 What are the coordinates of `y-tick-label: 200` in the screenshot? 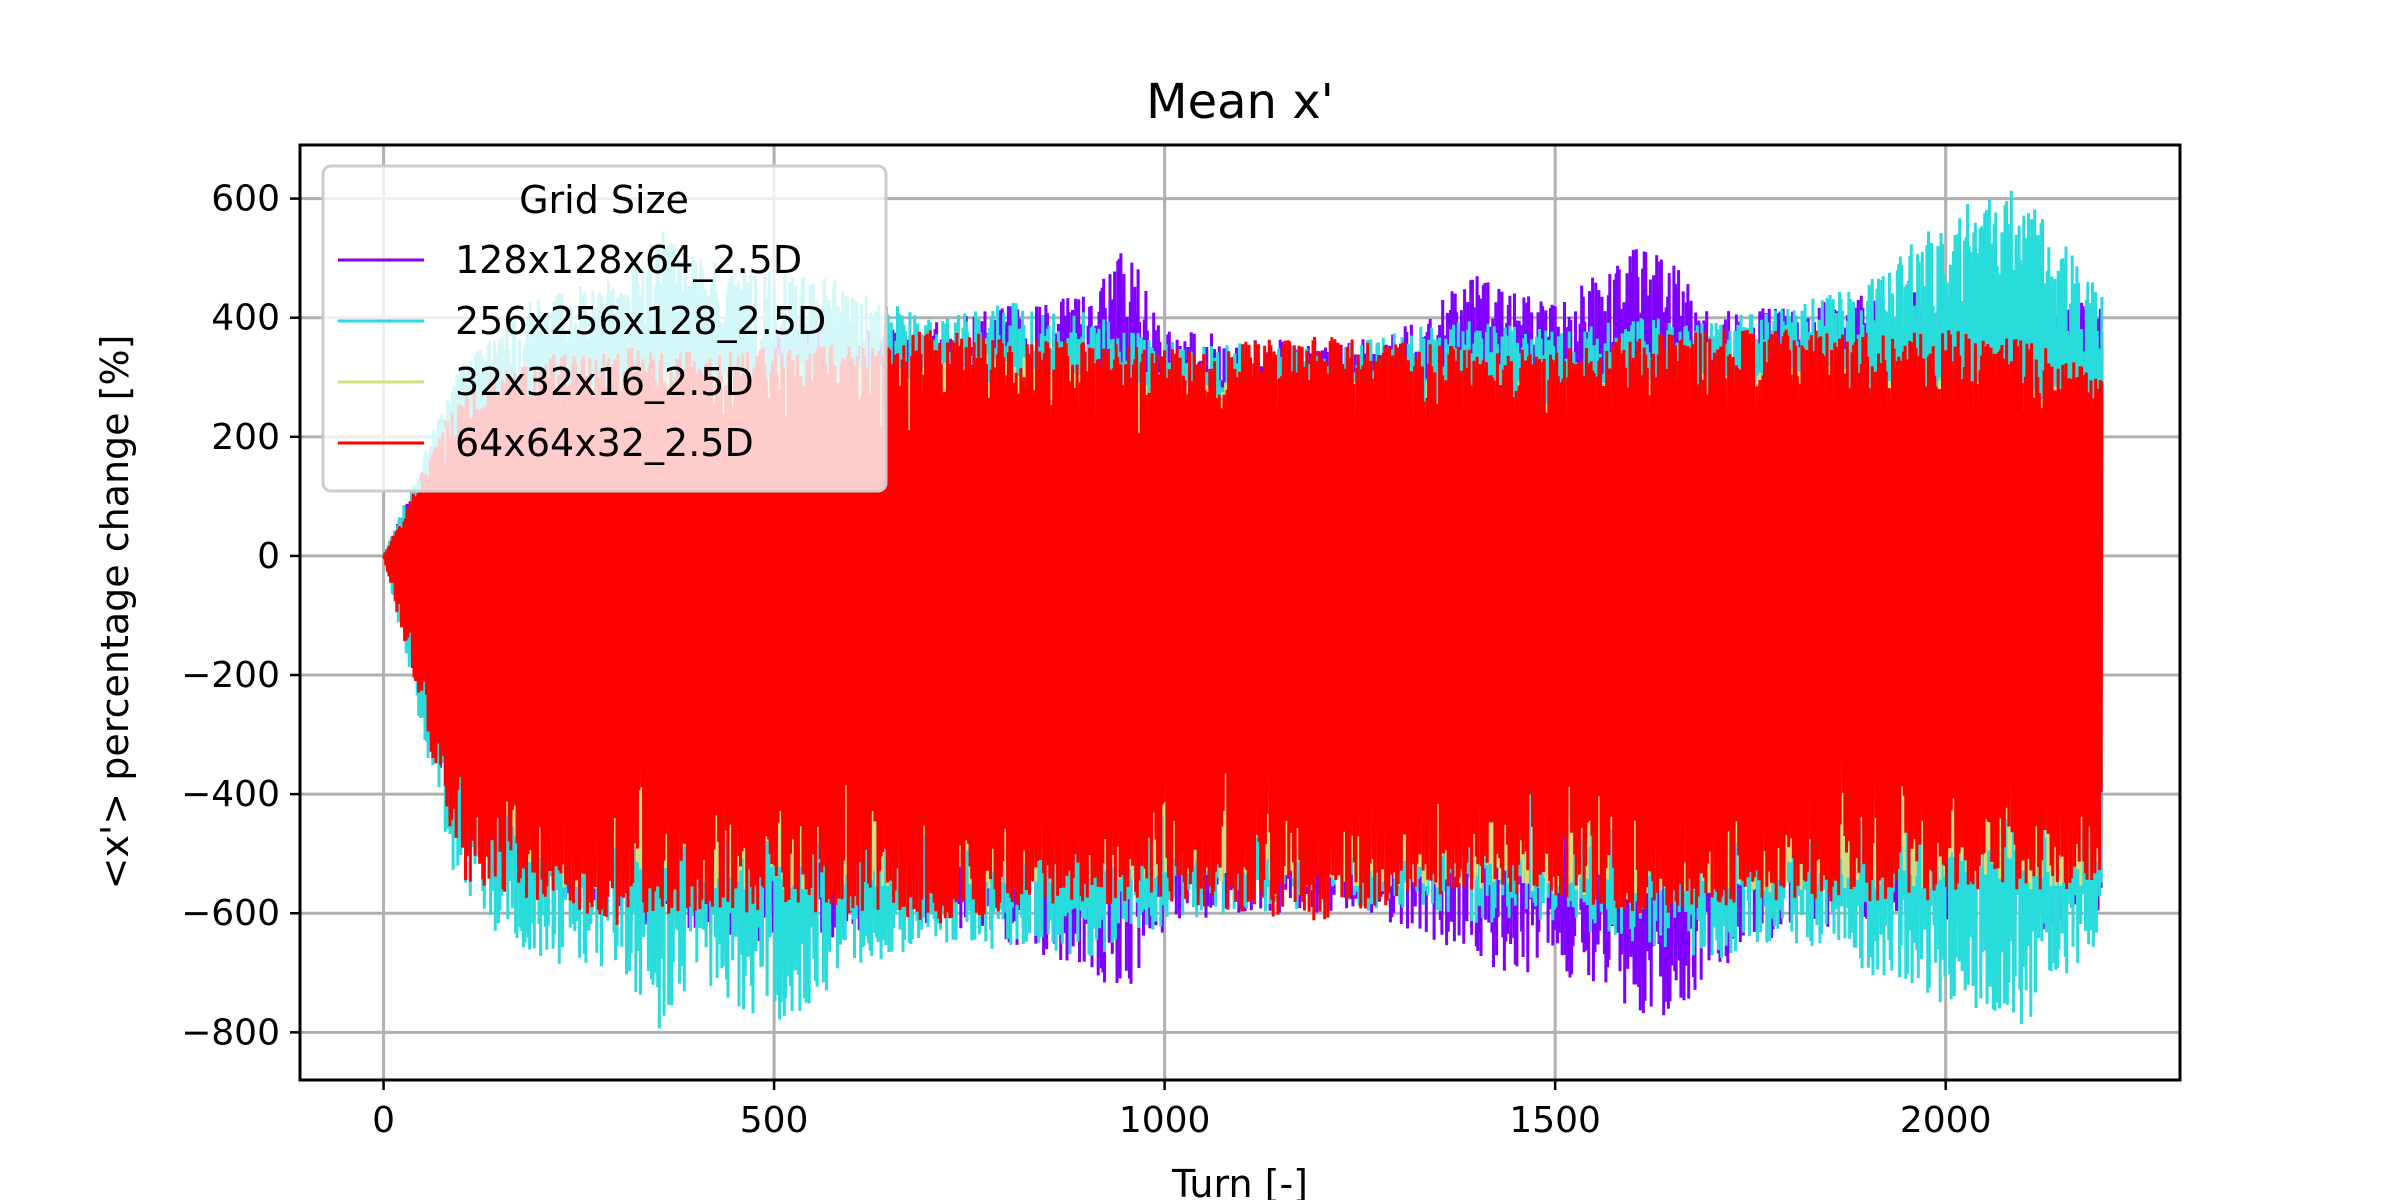 It's located at (245, 437).